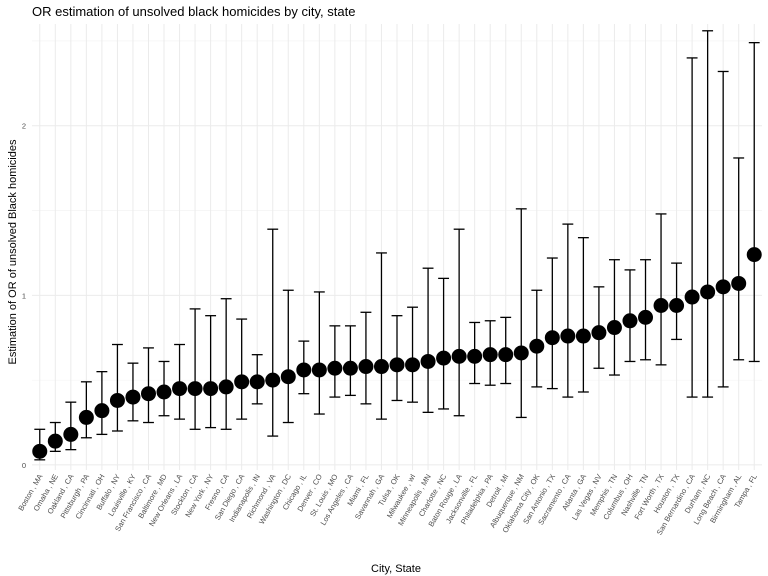 The width and height of the screenshot is (768, 576). I want to click on y-tick-label: 2, so click(24, 126).